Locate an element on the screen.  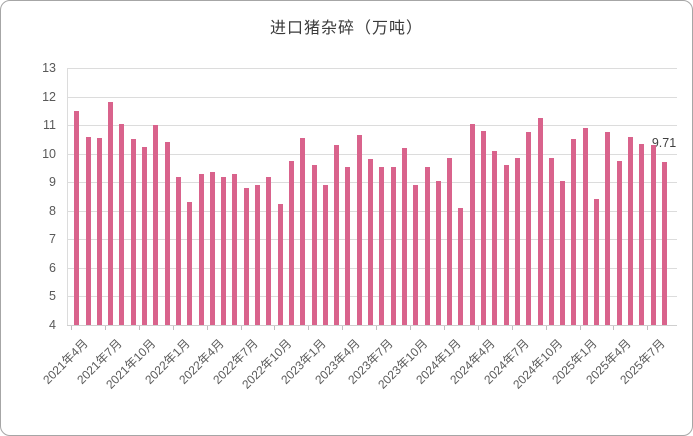
y-tick-label: 4 is located at coordinates (52, 325).